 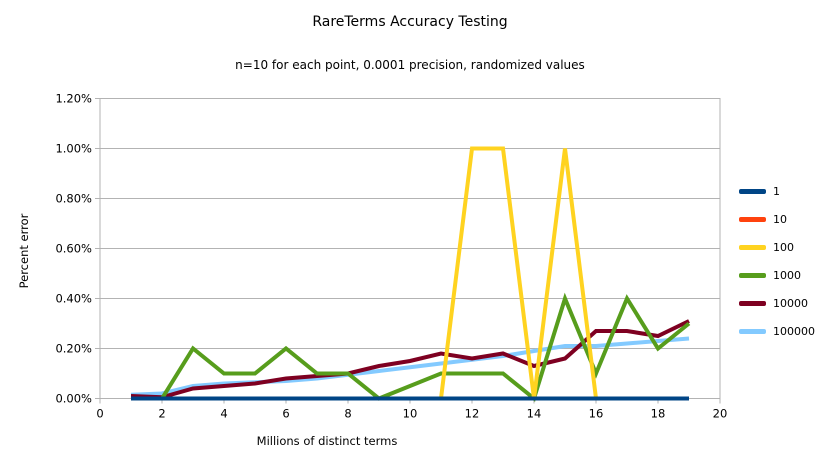 I want to click on legend-item-label: 100000, so click(x=794, y=331).